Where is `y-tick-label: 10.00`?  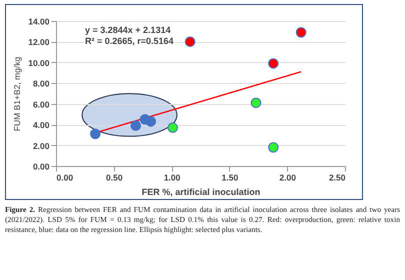
y-tick-label: 10.00 is located at coordinates (39, 63).